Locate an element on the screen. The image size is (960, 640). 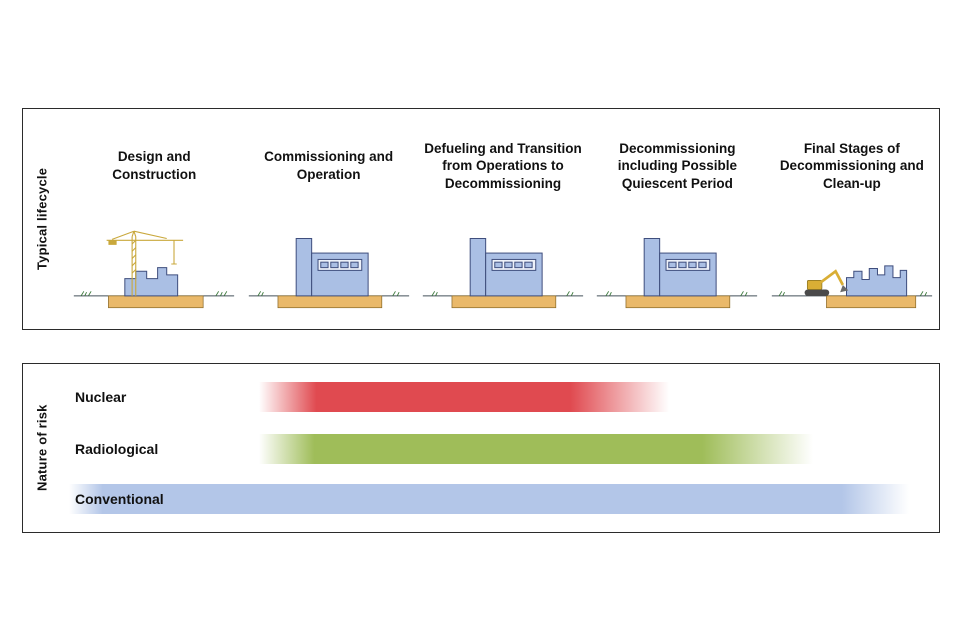
excavator-demolition-icon is located at coordinates (852, 267).